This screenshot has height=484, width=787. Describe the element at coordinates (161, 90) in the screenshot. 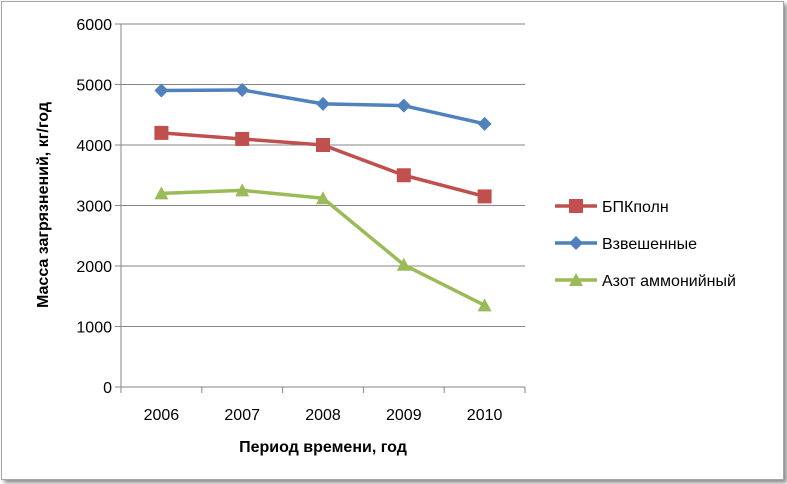

I see `data-point-взвешенные-2006` at that location.